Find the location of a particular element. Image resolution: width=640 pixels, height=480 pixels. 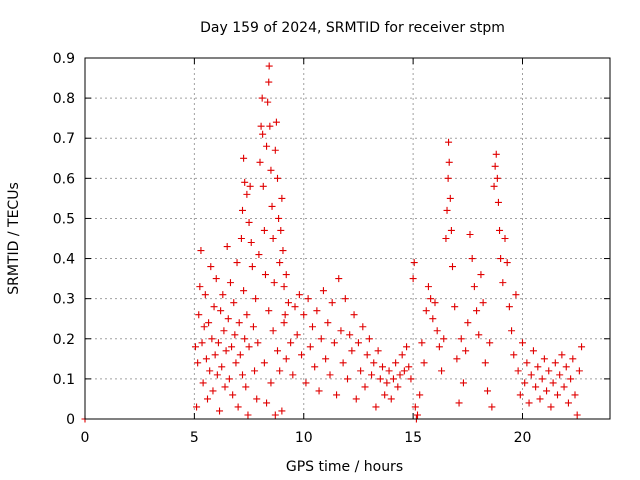

y-tick-label: 0 is located at coordinates (70, 420).